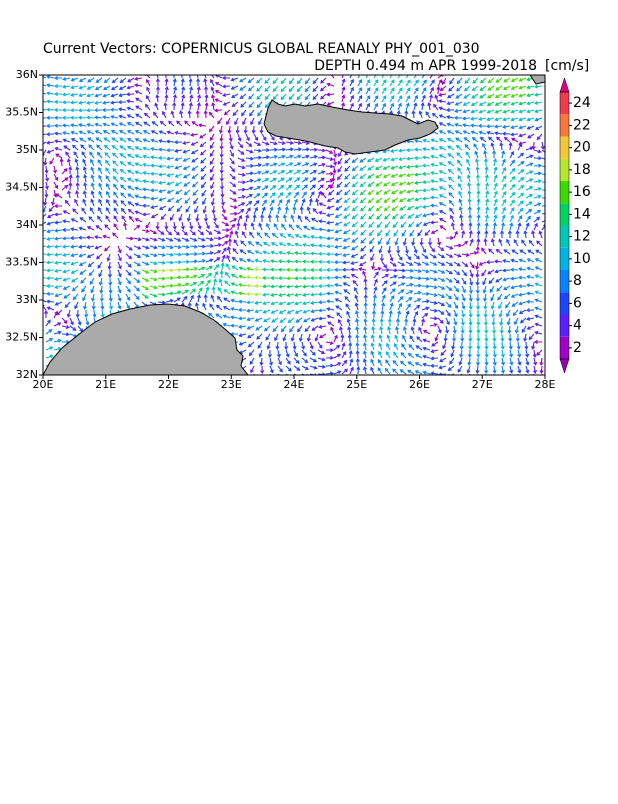 The height and width of the screenshot is (804, 618). What do you see at coordinates (564, 85) in the screenshot?
I see `colorbar-over` at bounding box center [564, 85].